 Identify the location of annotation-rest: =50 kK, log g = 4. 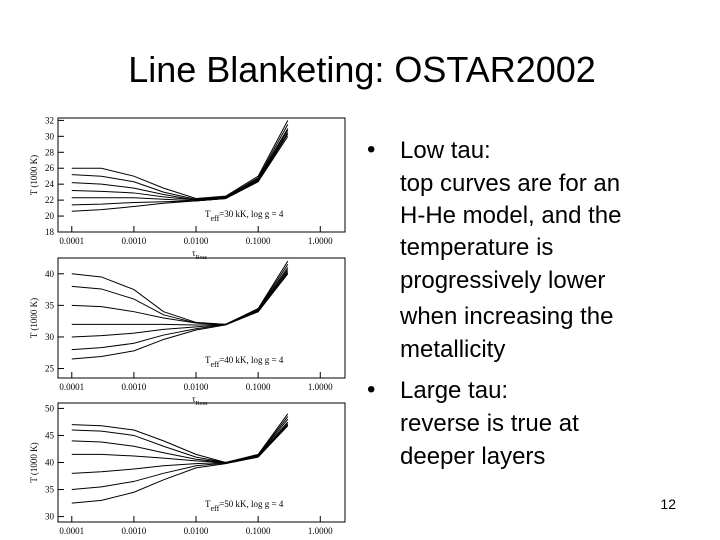
(251, 504).